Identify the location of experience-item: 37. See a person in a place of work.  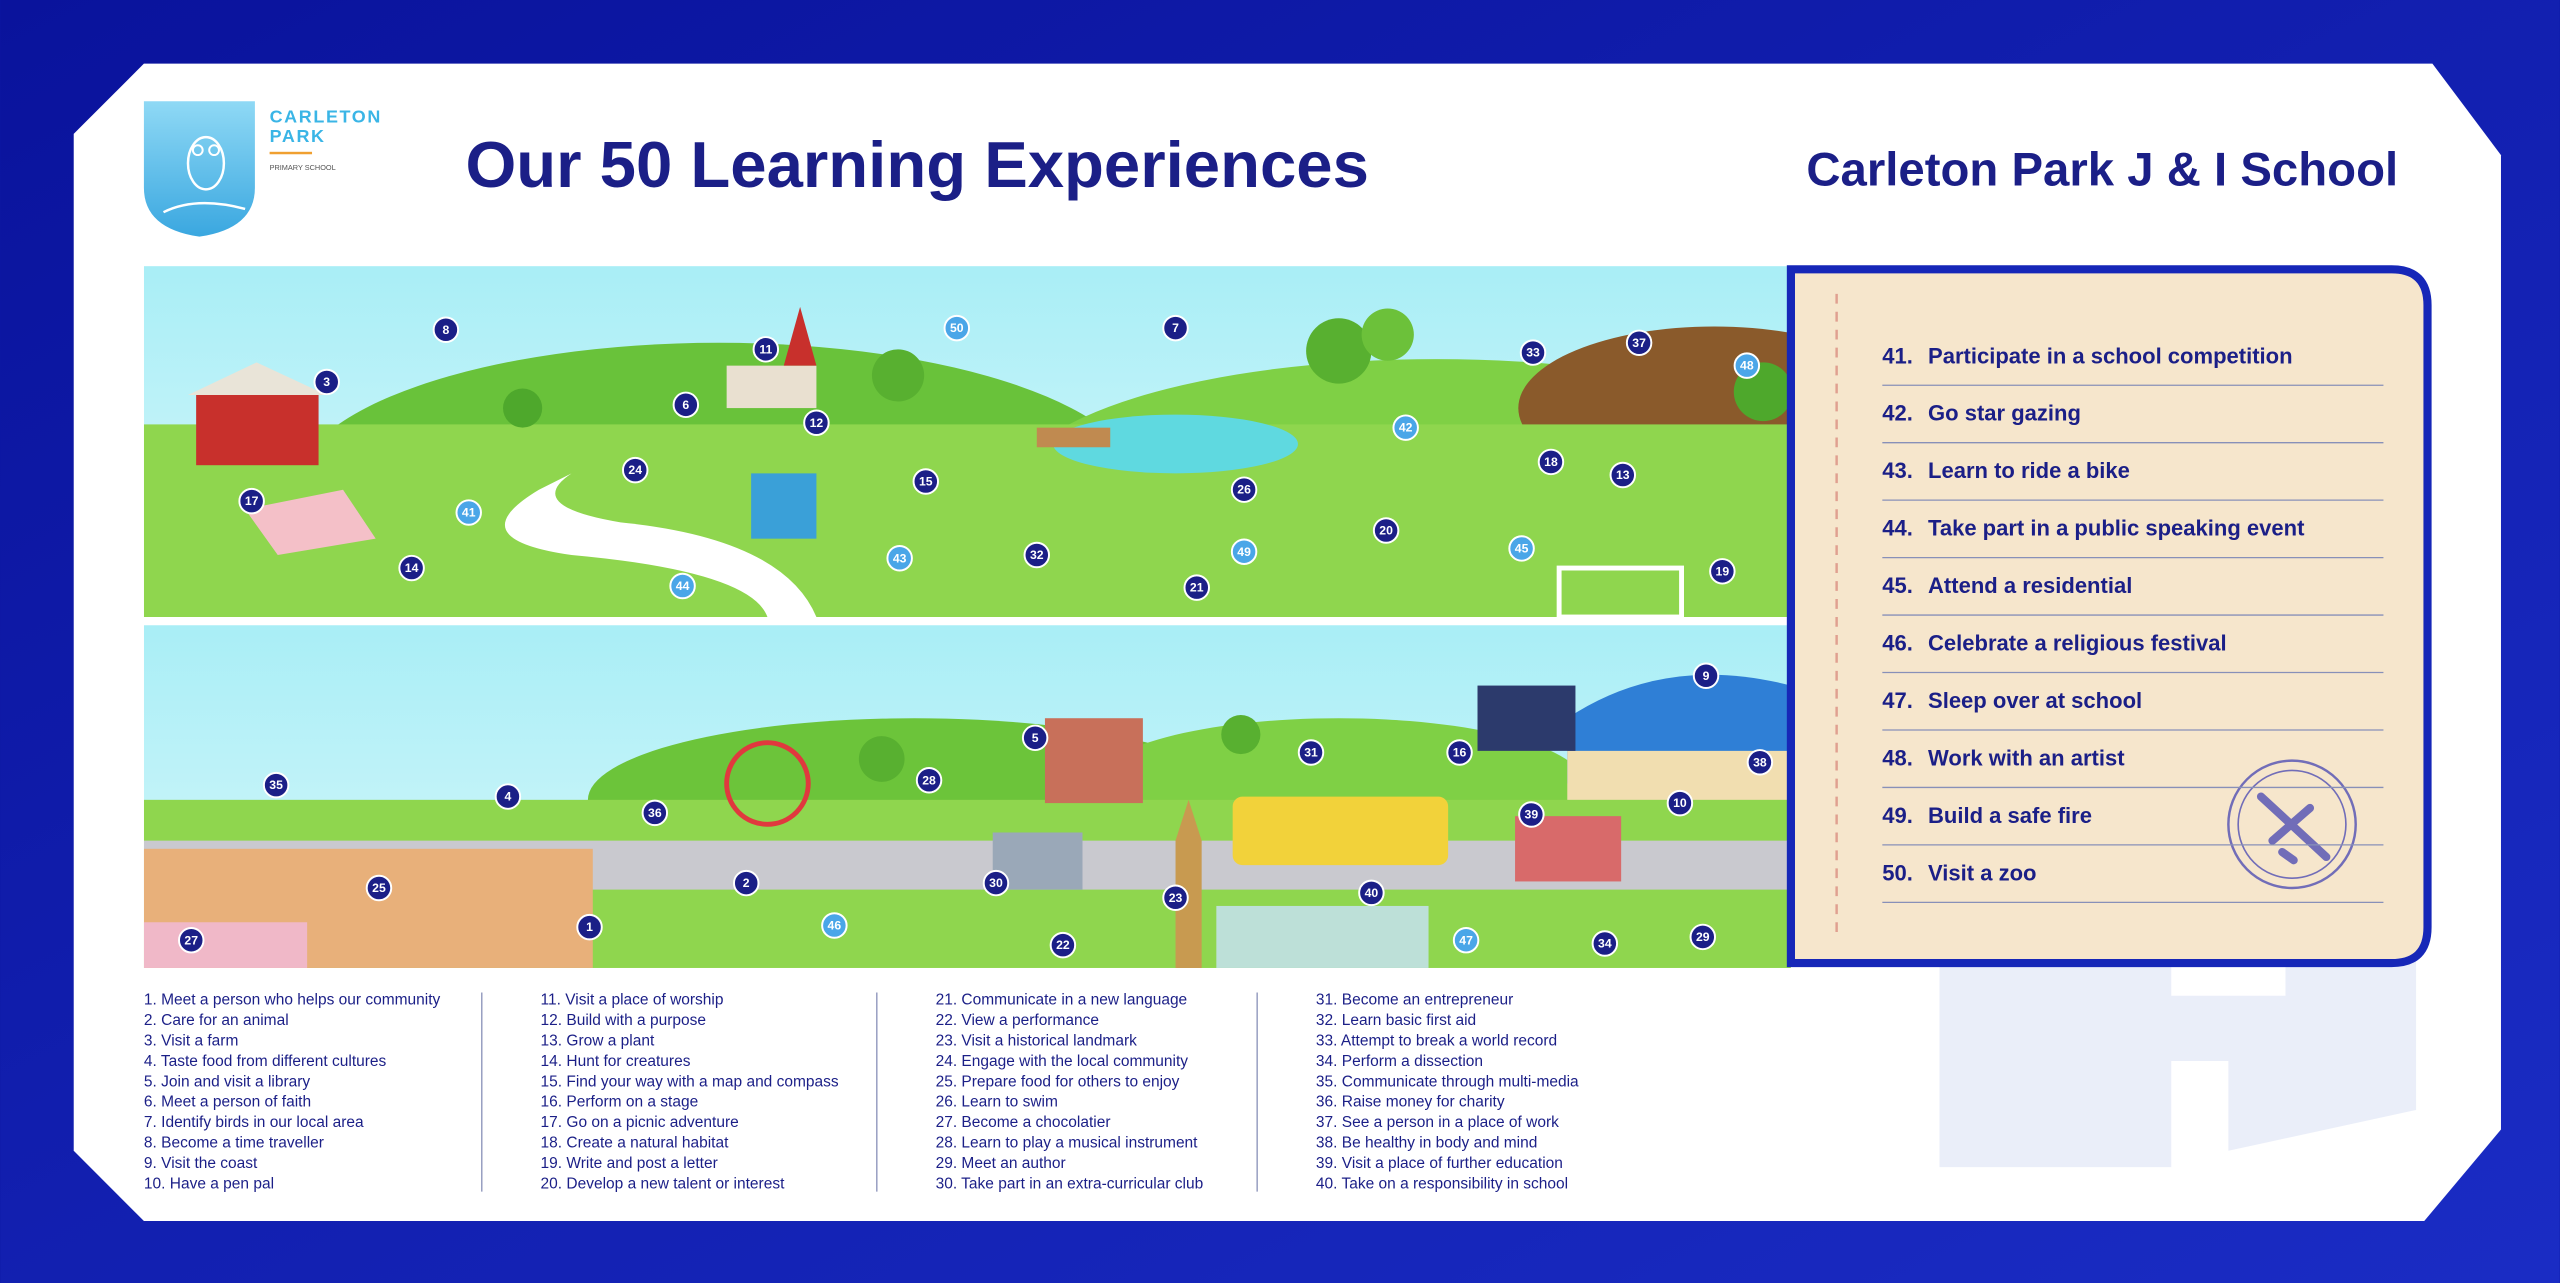
(1437, 1122).